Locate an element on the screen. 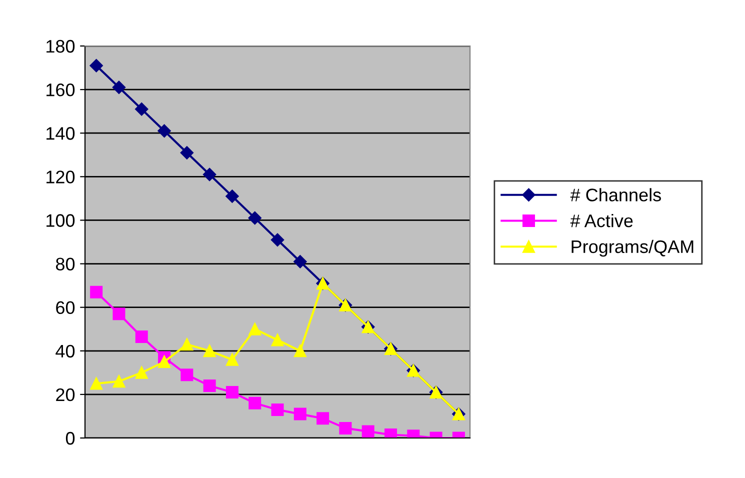 The image size is (745, 478). y-tick-label: 80 is located at coordinates (65, 264).